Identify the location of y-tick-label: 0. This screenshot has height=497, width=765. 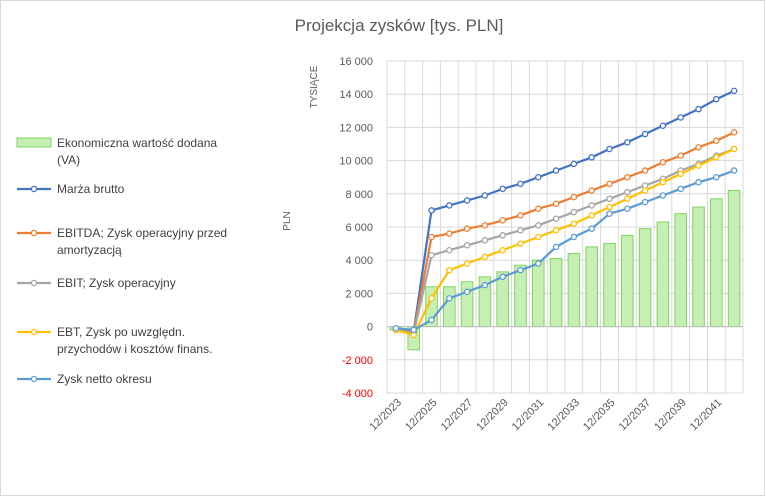
(370, 328).